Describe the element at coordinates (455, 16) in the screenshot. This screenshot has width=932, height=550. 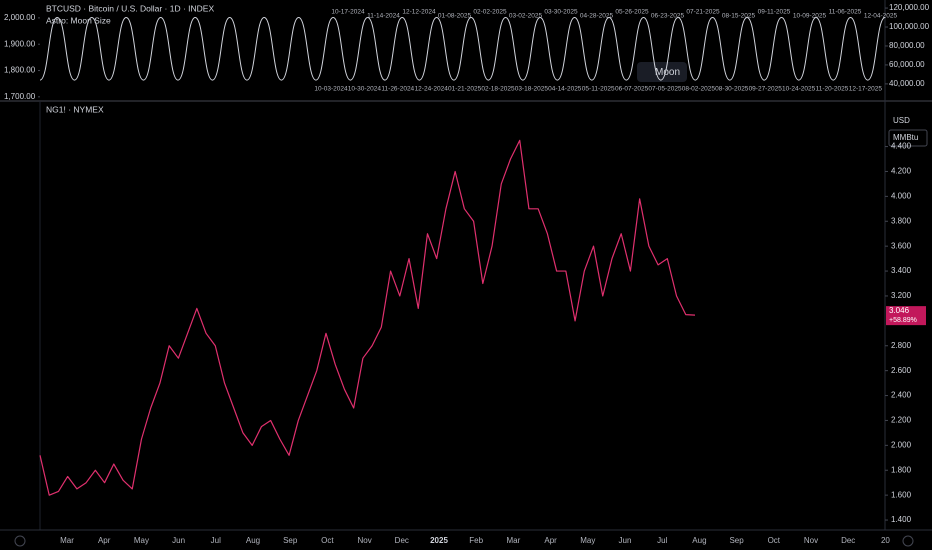
I see `peak-date-label: 01-08-2025` at that location.